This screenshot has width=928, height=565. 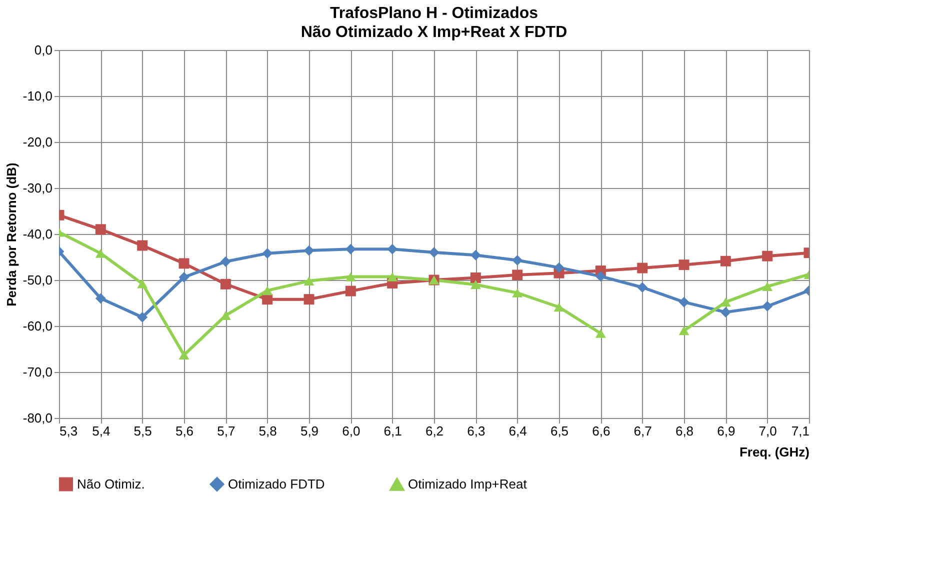 What do you see at coordinates (37, 234) in the screenshot?
I see `y-tick-label: -40,0` at bounding box center [37, 234].